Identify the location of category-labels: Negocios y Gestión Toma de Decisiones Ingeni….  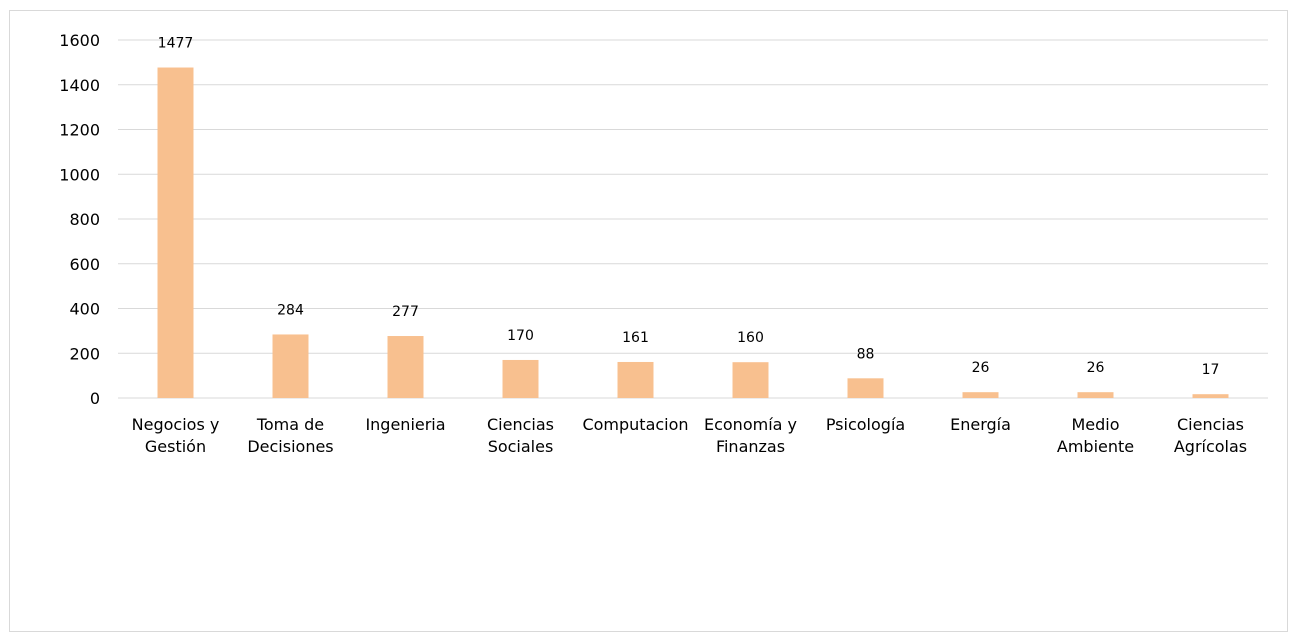
(689, 435).